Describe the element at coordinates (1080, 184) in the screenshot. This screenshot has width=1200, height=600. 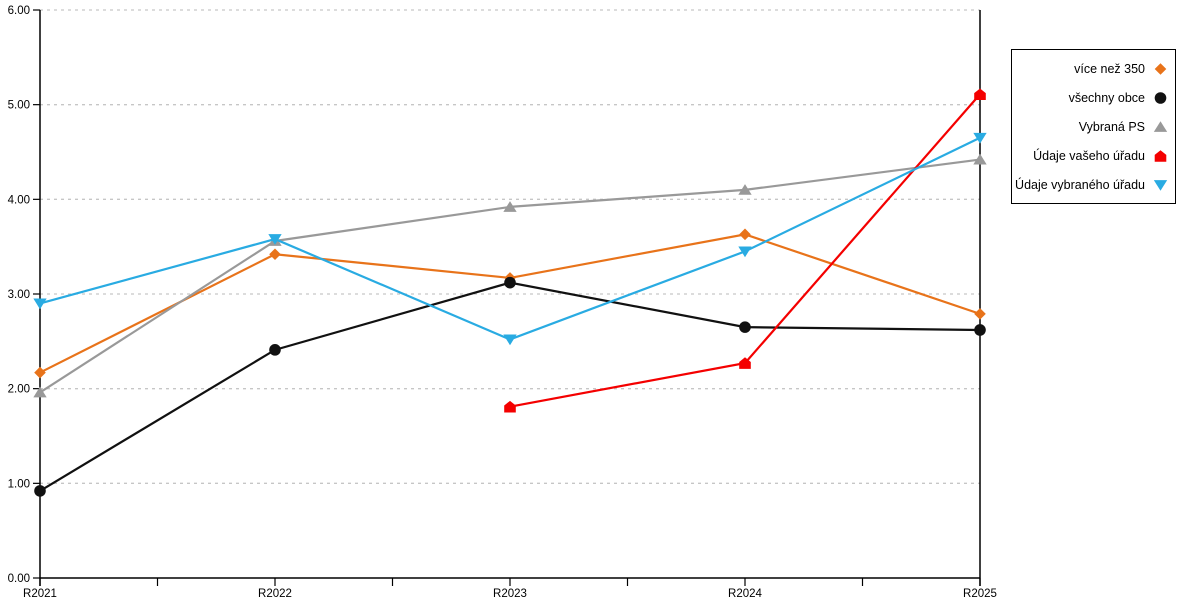
I see `legend-label: Údaje vybraného úřadu` at that location.